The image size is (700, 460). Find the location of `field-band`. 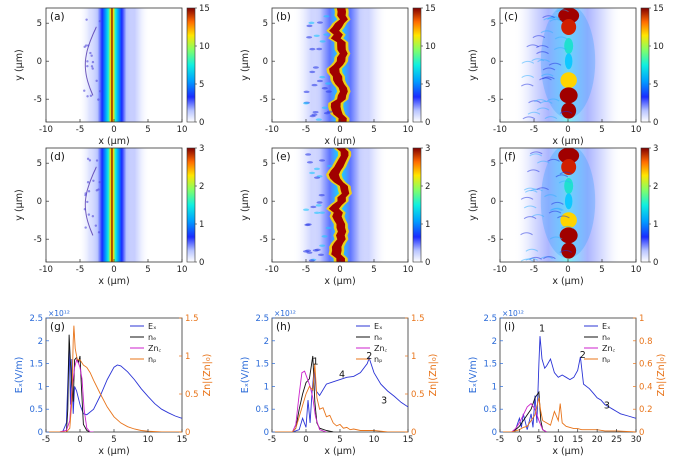

field-band is located at coordinates (112, 65).